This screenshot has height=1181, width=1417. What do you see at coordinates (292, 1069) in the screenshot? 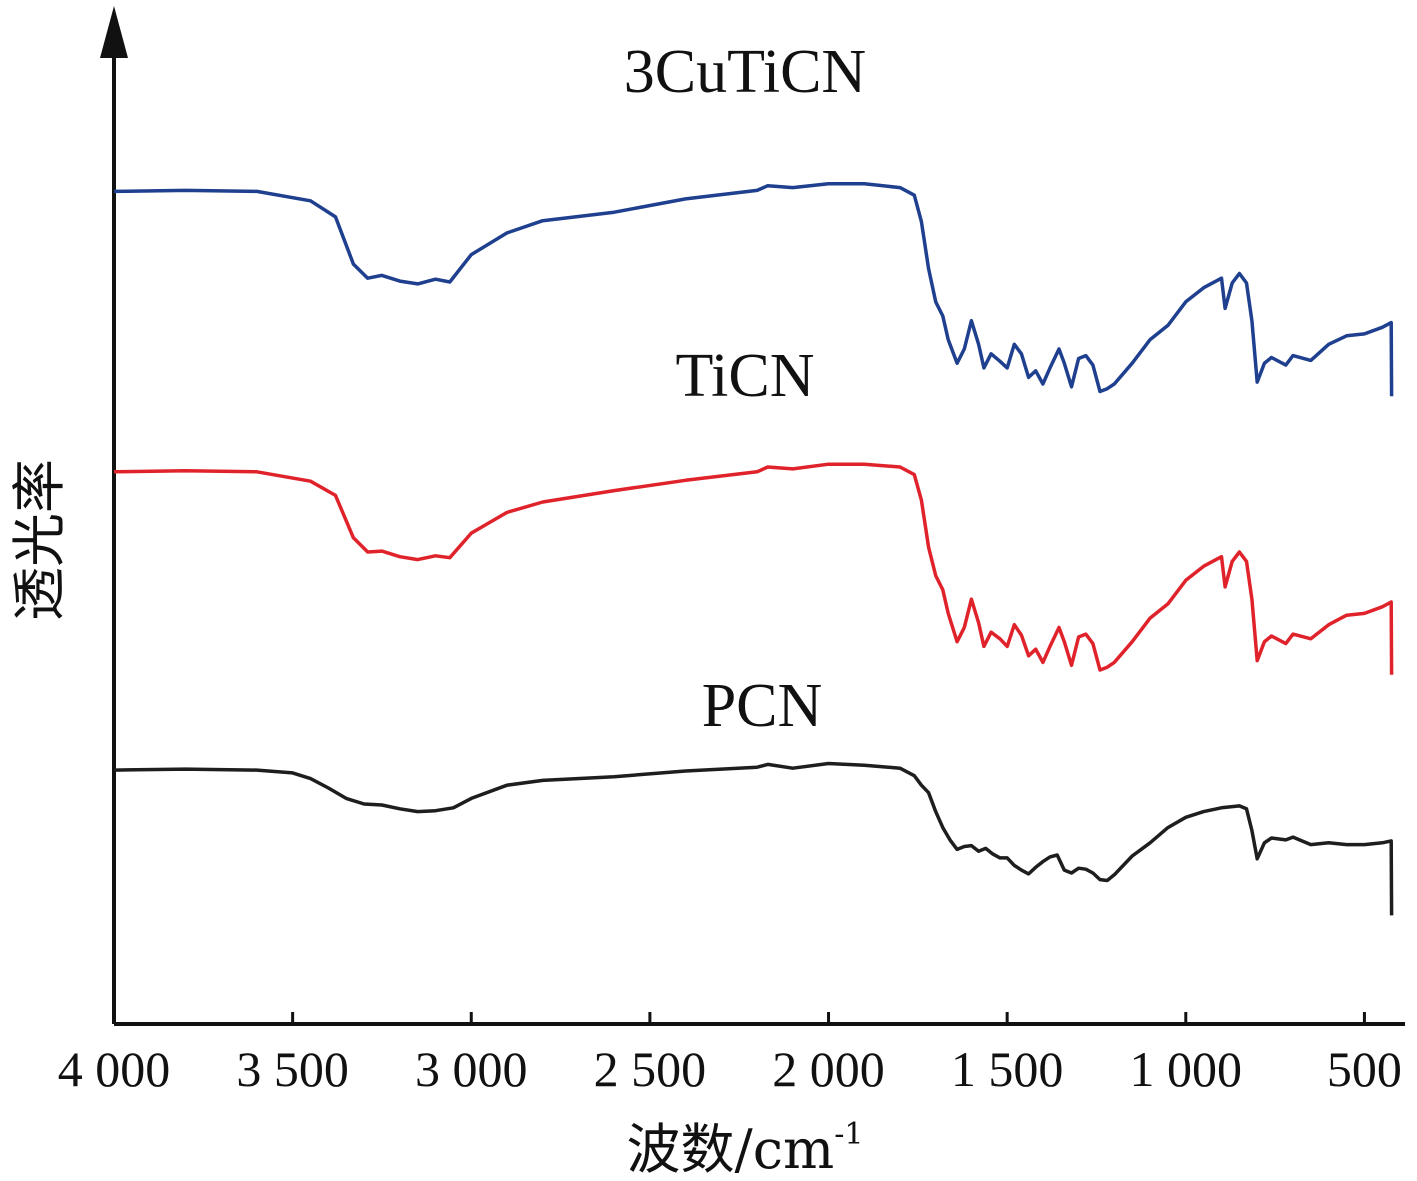
I see `x-tick-label: 3 500` at bounding box center [292, 1069].